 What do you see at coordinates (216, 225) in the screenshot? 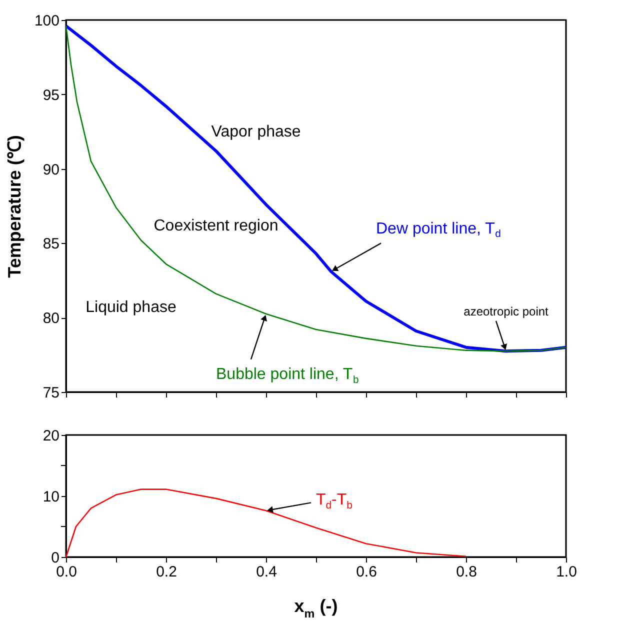
I see `annotation: Coexistent region` at bounding box center [216, 225].